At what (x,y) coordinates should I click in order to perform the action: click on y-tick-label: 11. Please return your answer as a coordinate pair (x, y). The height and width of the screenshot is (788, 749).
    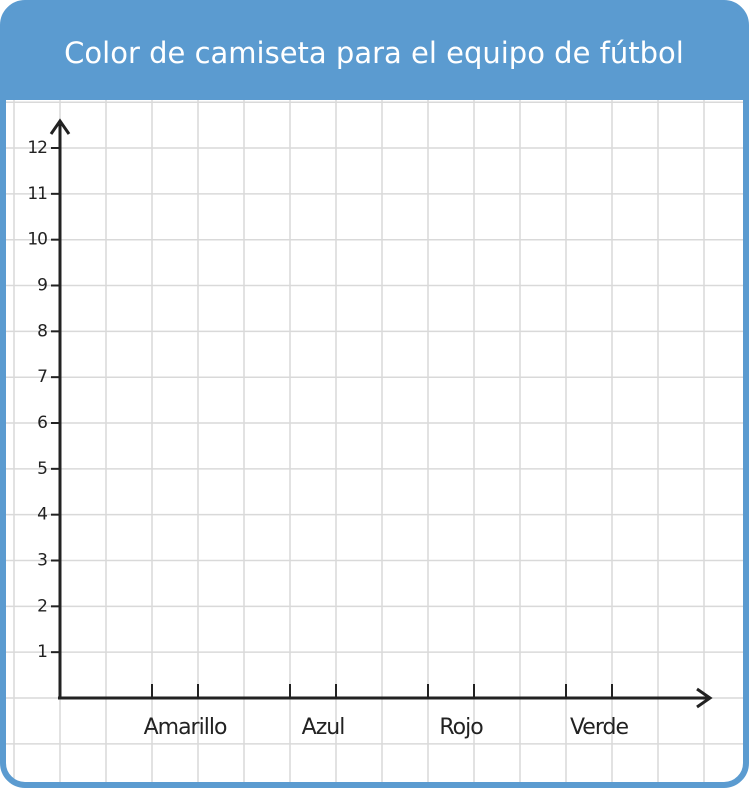
    Looking at the image, I should click on (37, 194).